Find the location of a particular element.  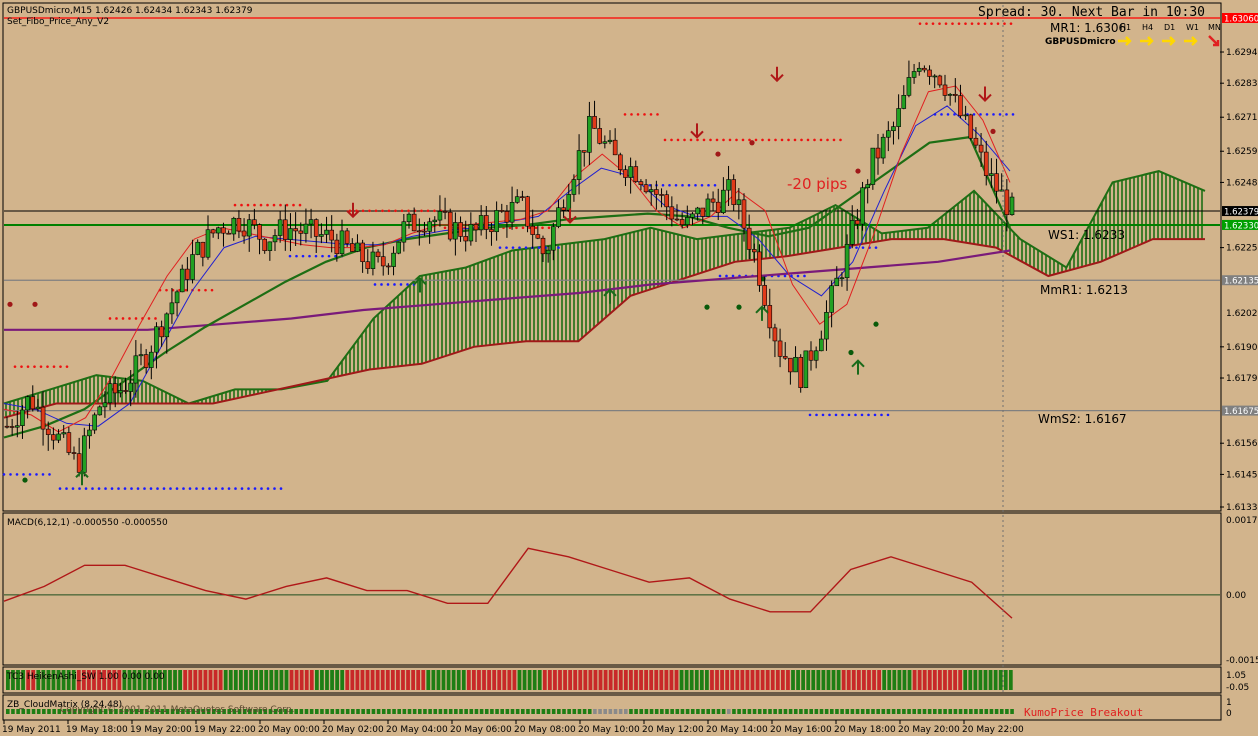

sell-arrow-icon is located at coordinates (353, 210).